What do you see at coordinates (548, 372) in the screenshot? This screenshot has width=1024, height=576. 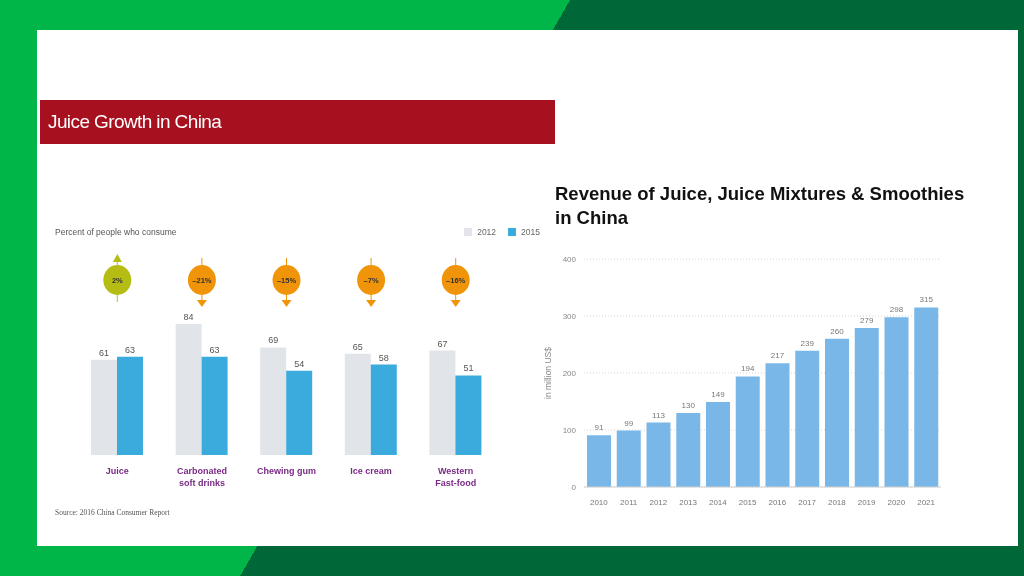 I see `y-axis-title: in million US$` at bounding box center [548, 372].